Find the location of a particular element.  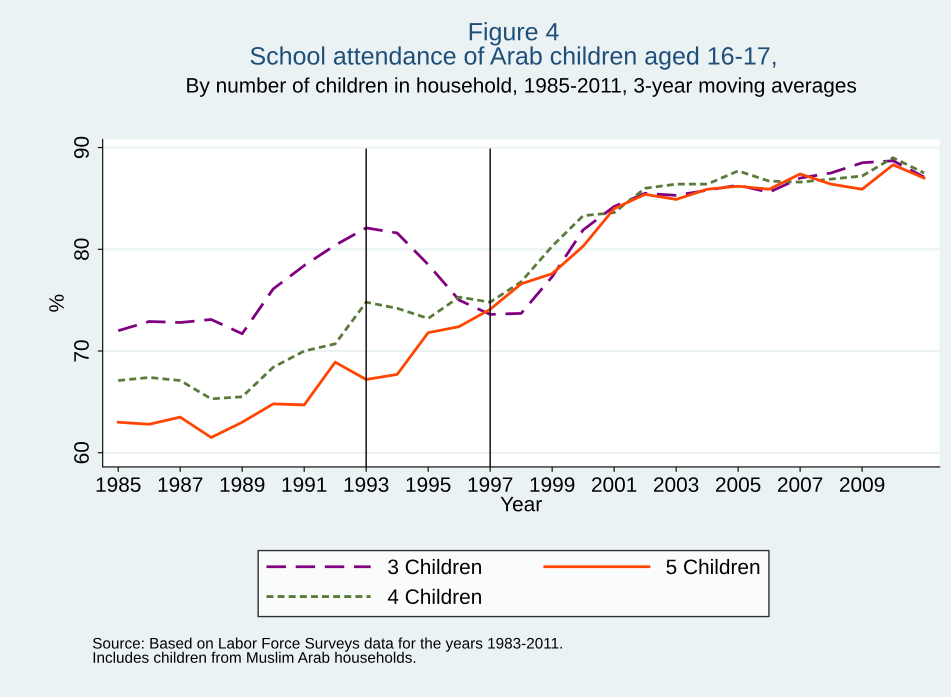

legend-label: 3 Children is located at coordinates (434, 566).